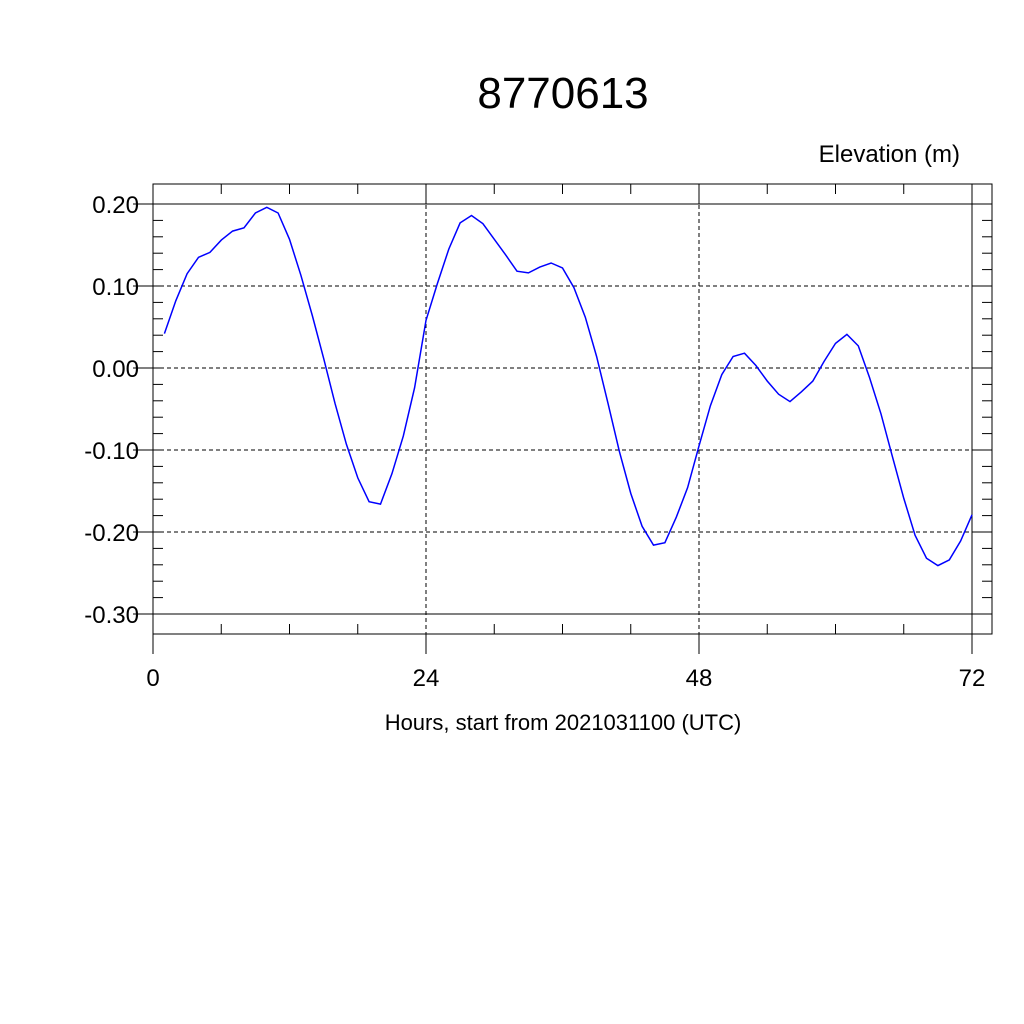  I want to click on x-tick-label: 24, so click(426, 678).